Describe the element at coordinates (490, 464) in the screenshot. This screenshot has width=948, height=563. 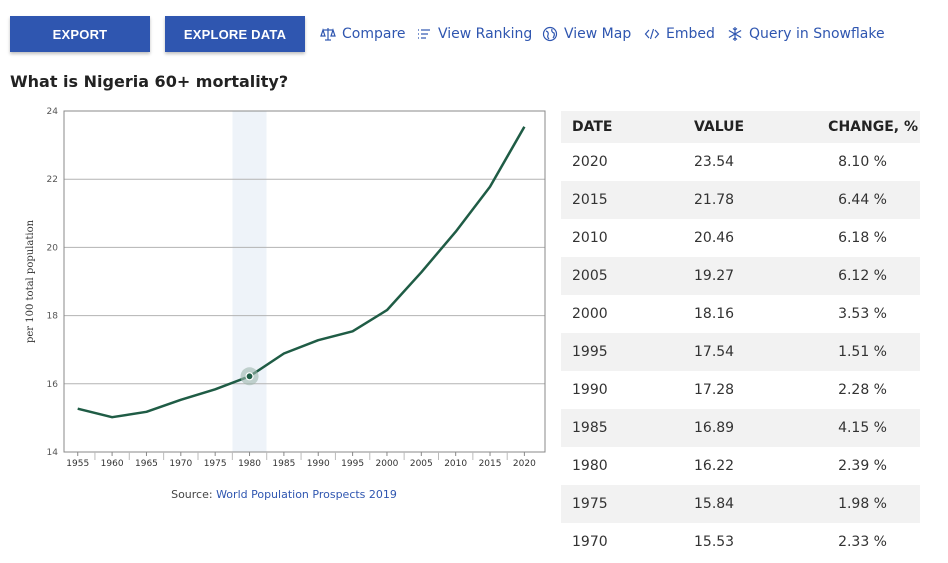
I see `x-tick-label: 2015` at that location.